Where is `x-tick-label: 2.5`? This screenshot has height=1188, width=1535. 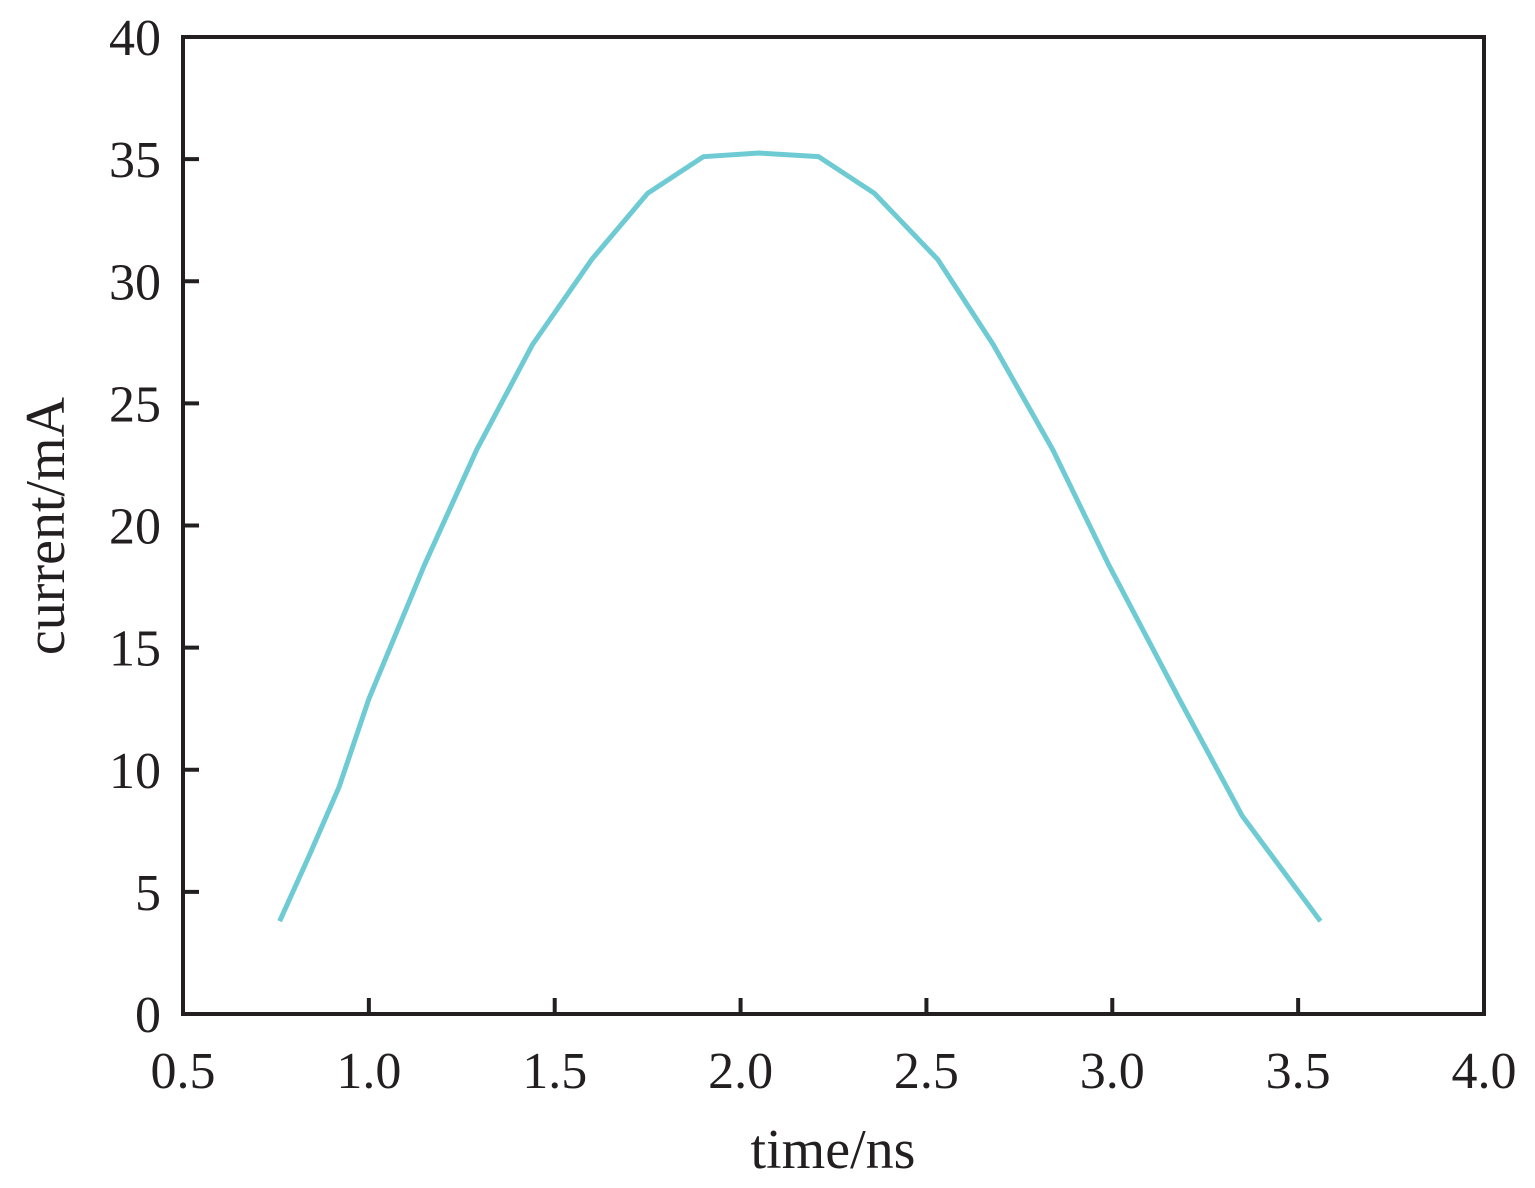
x-tick-label: 2.5 is located at coordinates (926, 1071).